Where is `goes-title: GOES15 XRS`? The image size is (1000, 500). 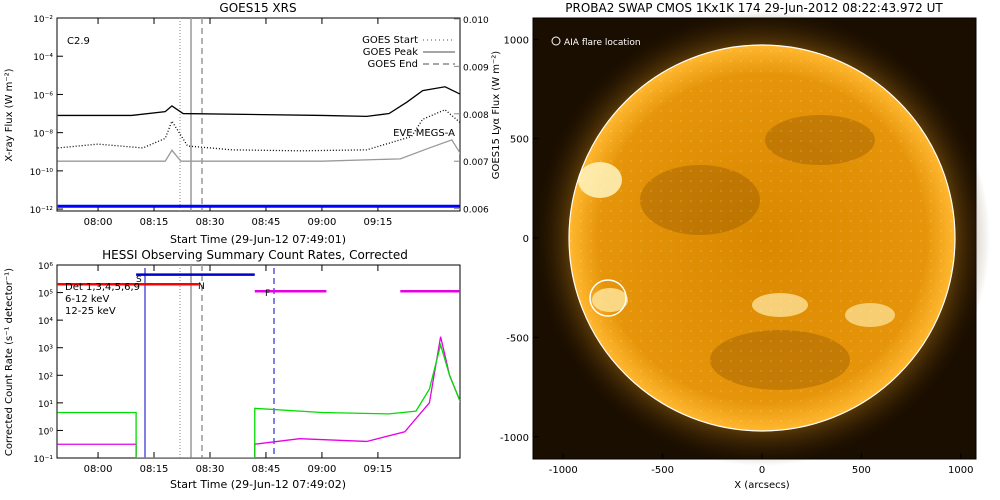
goes-title: GOES15 XRS is located at coordinates (257, 8).